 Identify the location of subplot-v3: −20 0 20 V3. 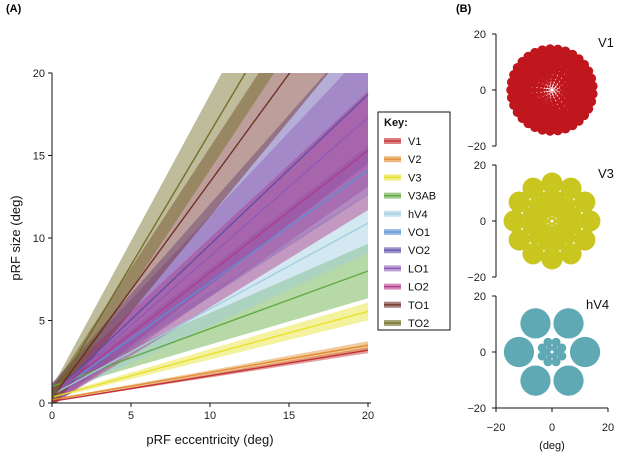
(540, 222).